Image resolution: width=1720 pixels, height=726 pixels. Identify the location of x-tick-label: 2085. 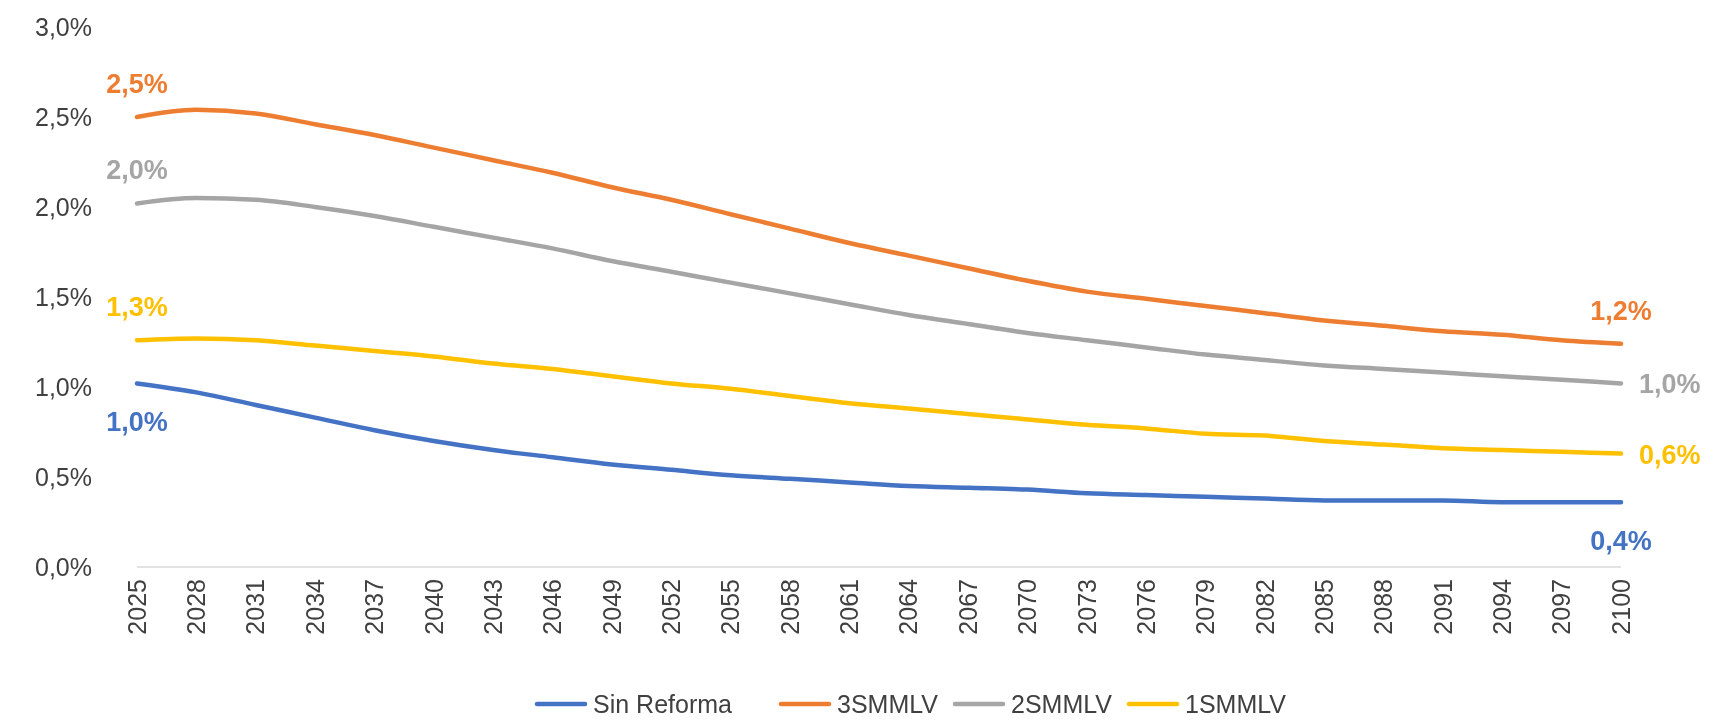
(1323, 607).